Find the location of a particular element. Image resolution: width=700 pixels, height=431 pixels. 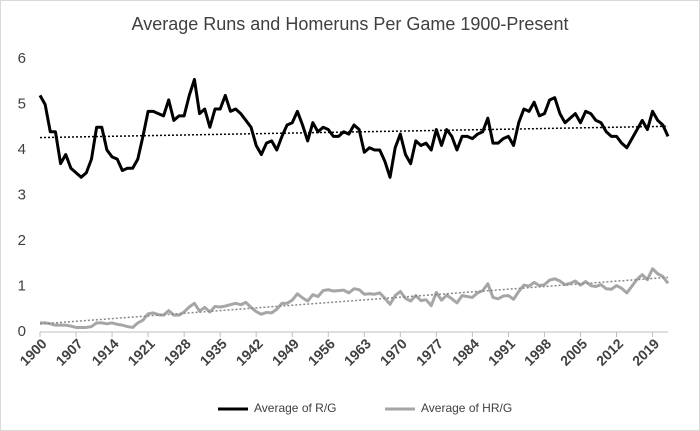

y-tick-label: 5 is located at coordinates (22, 103).